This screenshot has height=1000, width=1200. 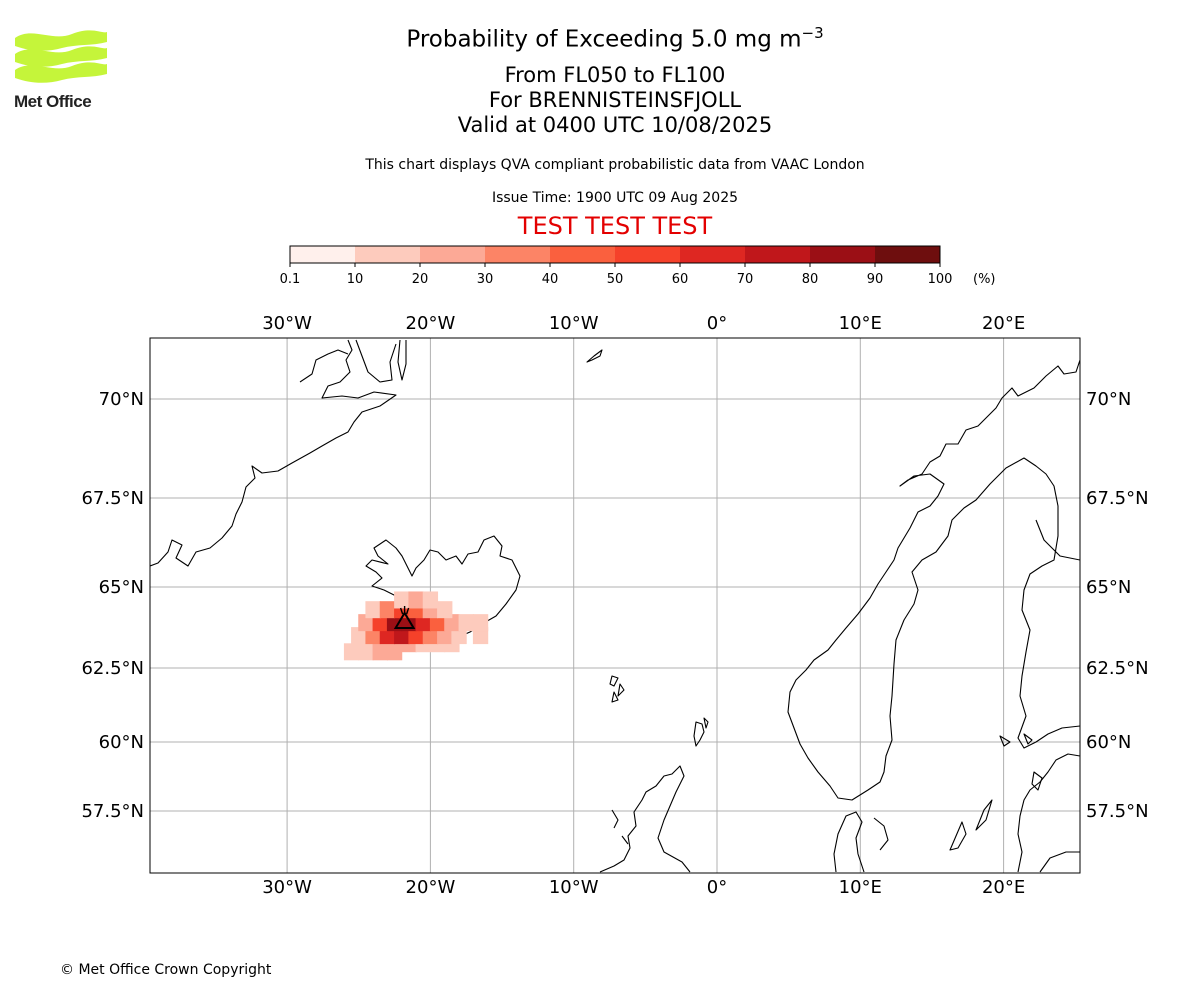 What do you see at coordinates (617, 689) in the screenshot?
I see `faroe-coast` at bounding box center [617, 689].